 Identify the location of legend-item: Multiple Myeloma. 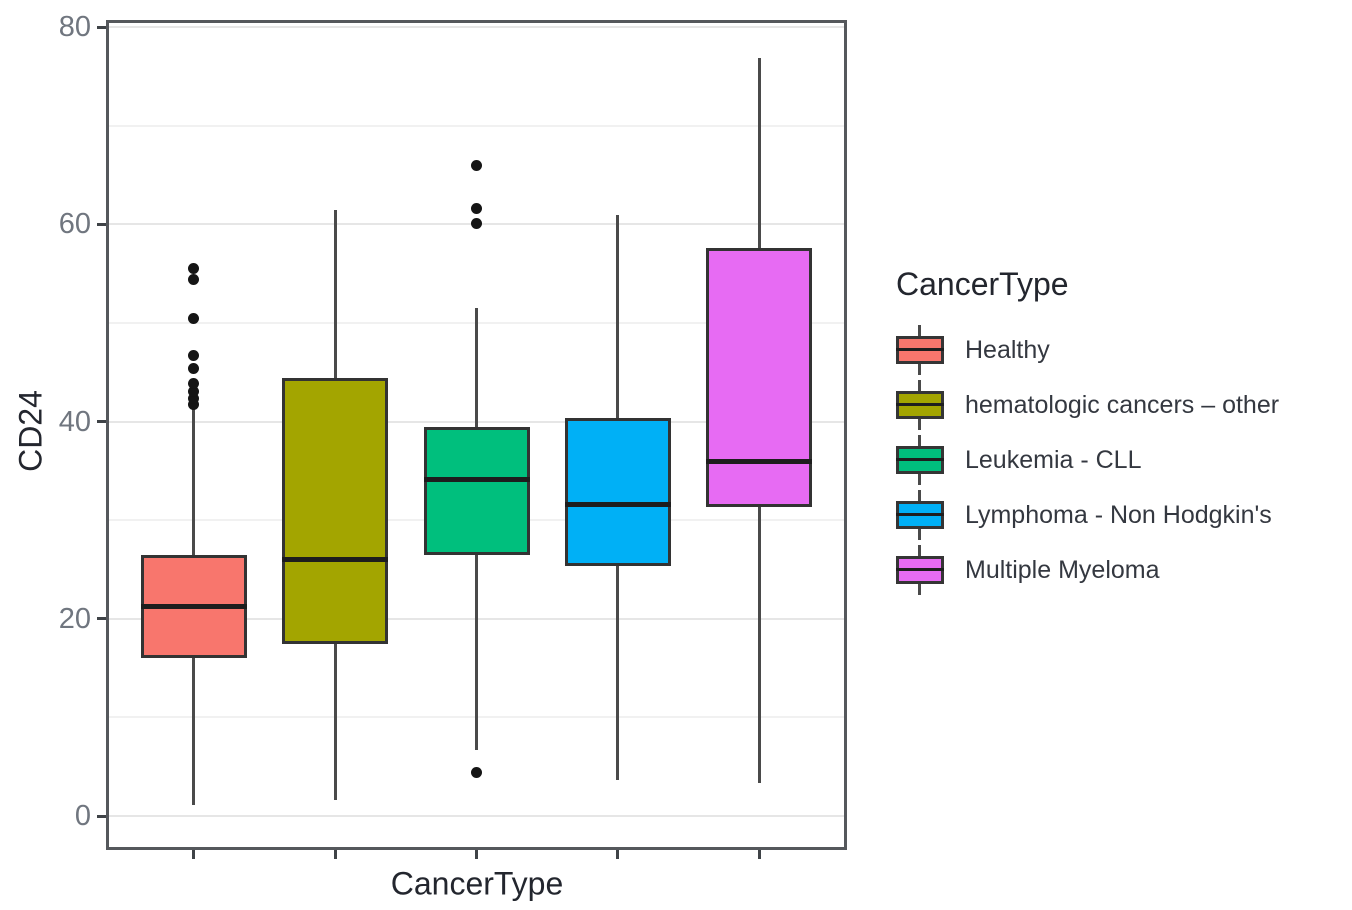
(1087, 570).